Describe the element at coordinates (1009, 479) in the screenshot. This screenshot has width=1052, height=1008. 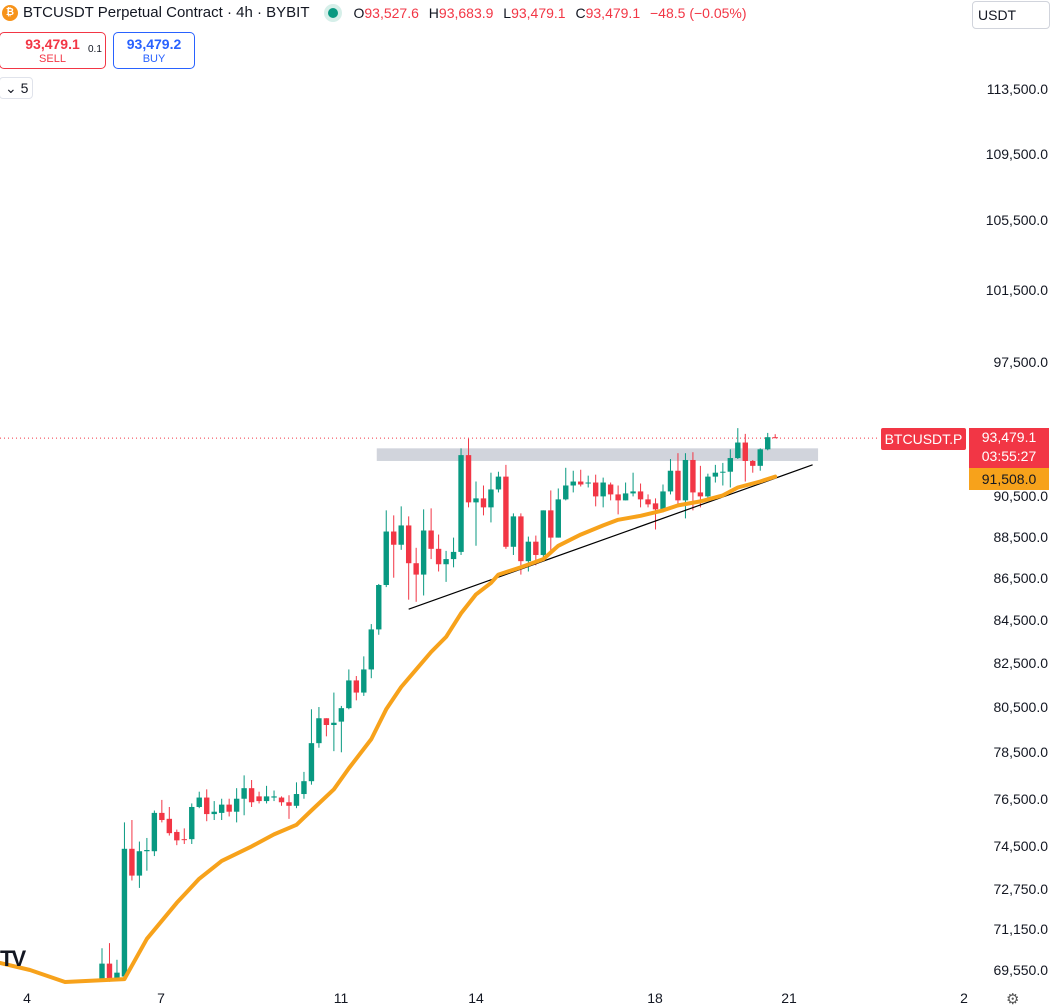
I see `ma-price-tag: 91,508.0` at that location.